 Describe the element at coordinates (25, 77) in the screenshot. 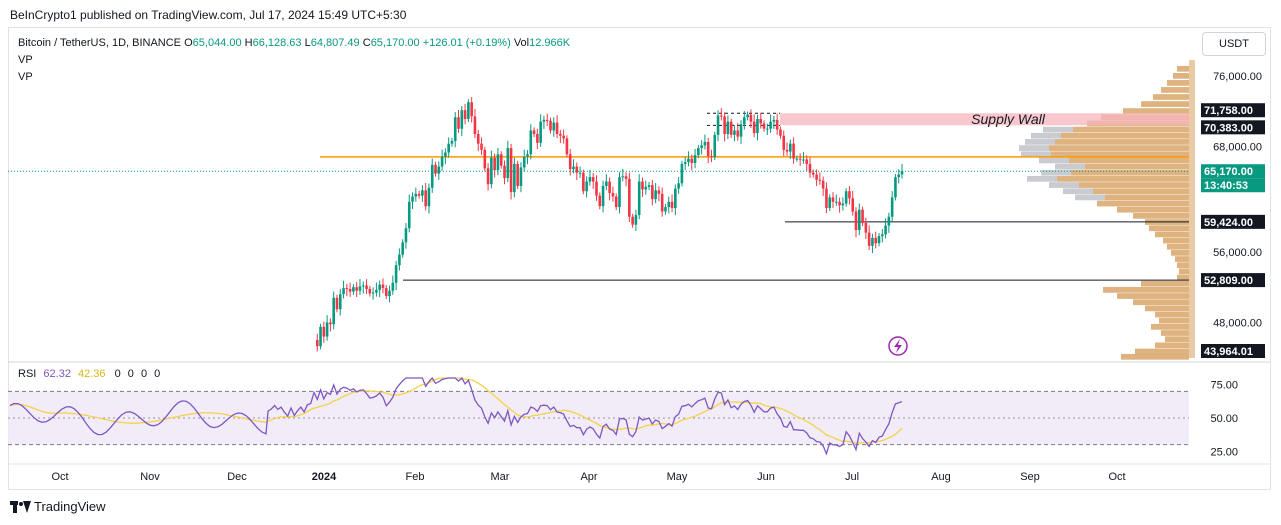

I see `indicator-vp-2: VP` at that location.